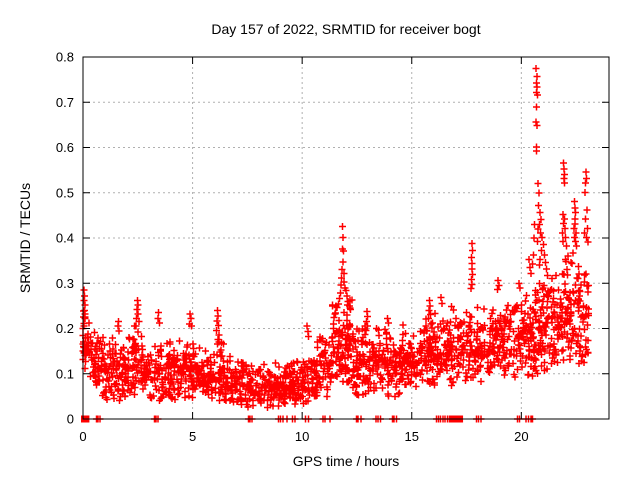  I want to click on x-tick-label: 15, so click(412, 436).